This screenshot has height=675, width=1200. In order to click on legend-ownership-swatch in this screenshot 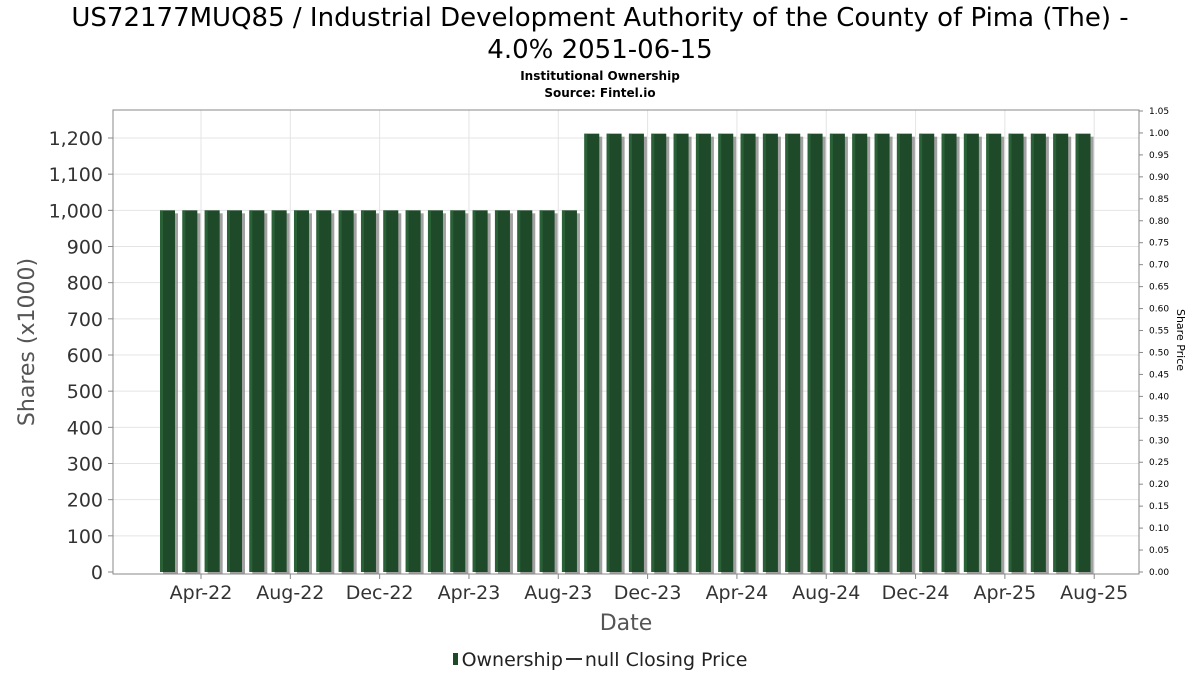, I will do `click(455, 658)`.